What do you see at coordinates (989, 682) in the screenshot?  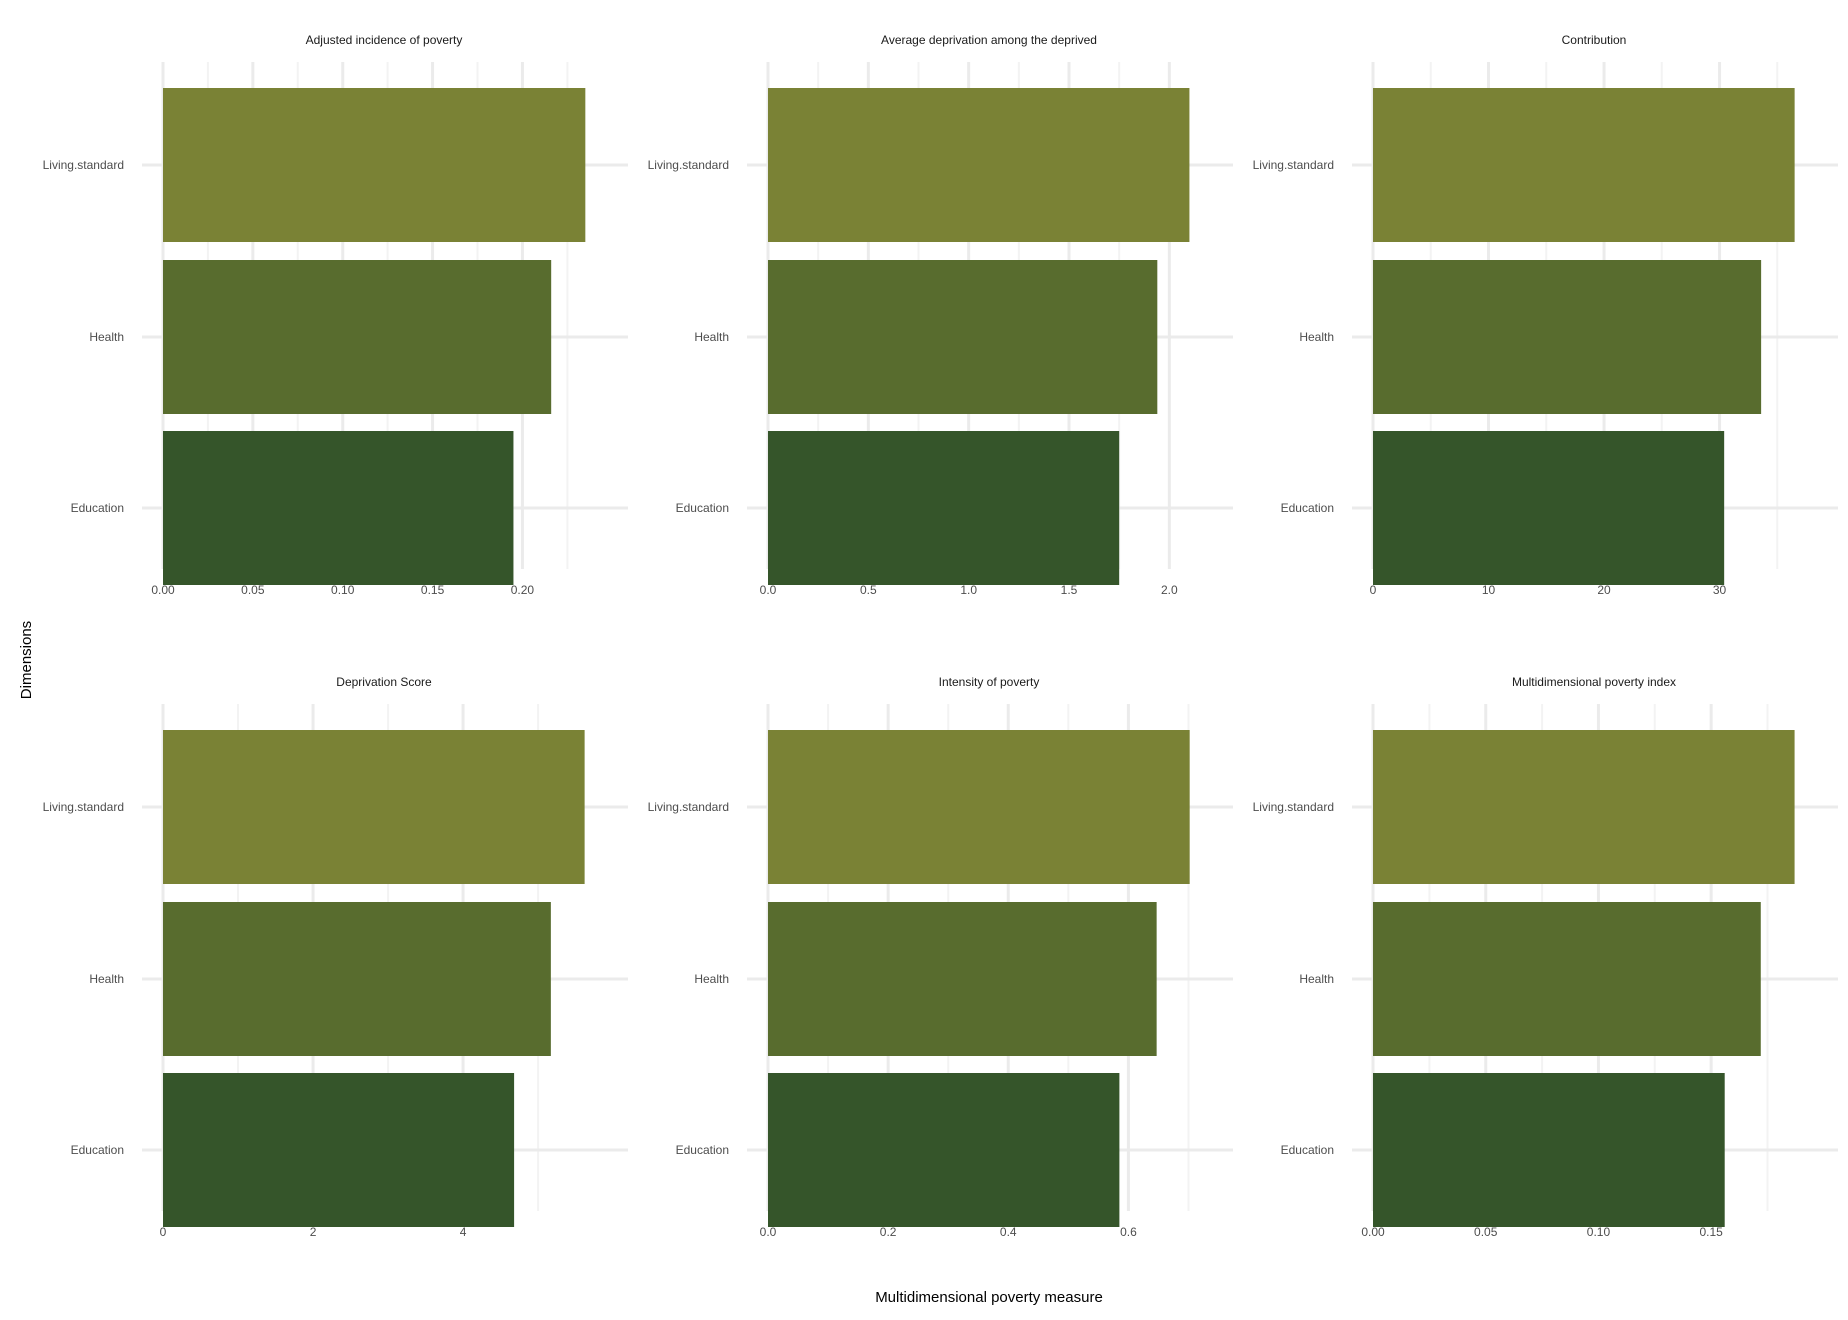 I see `facet-title: Intensity of poverty` at bounding box center [989, 682].